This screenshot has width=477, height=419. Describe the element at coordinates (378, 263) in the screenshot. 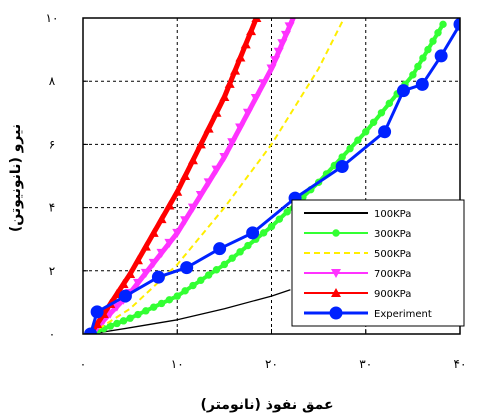

I see `legend: 100KPa 300KPa 500KPa 700KPa 900KPa Experiment` at that location.